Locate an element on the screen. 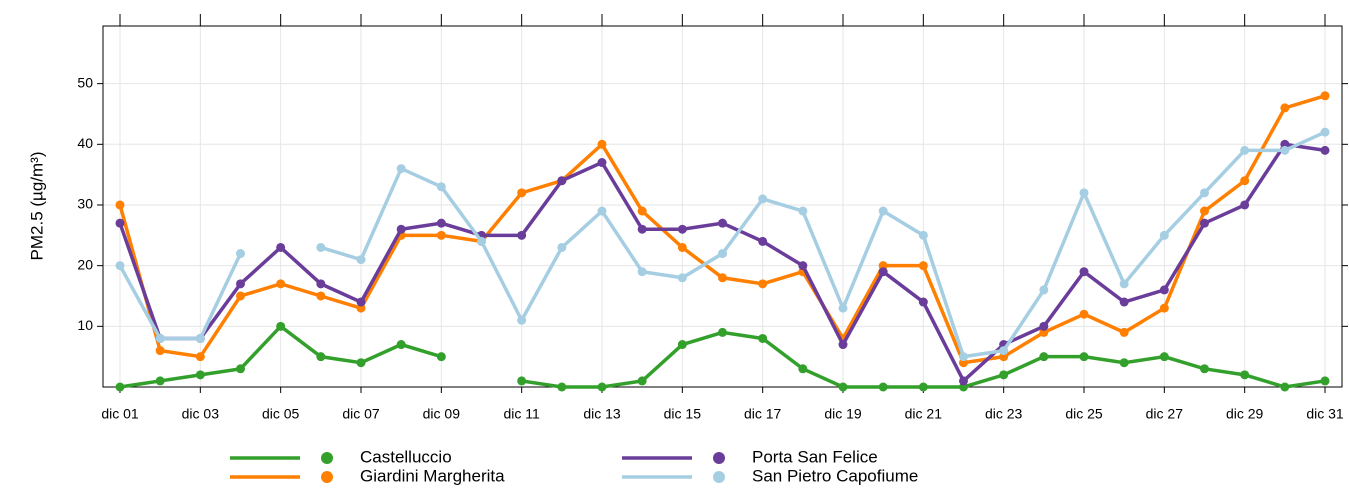  legend-label: Giardini Margherita is located at coordinates (432, 475).